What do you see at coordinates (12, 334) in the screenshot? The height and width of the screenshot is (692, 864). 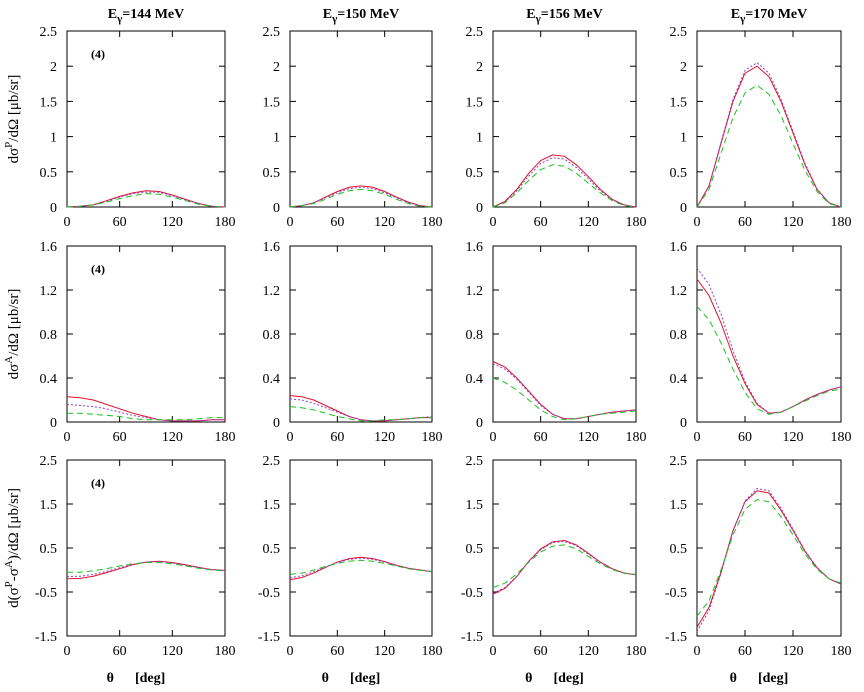 I see `row-ylabel-2: dσA/dΩ [μb/sr]` at bounding box center [12, 334].